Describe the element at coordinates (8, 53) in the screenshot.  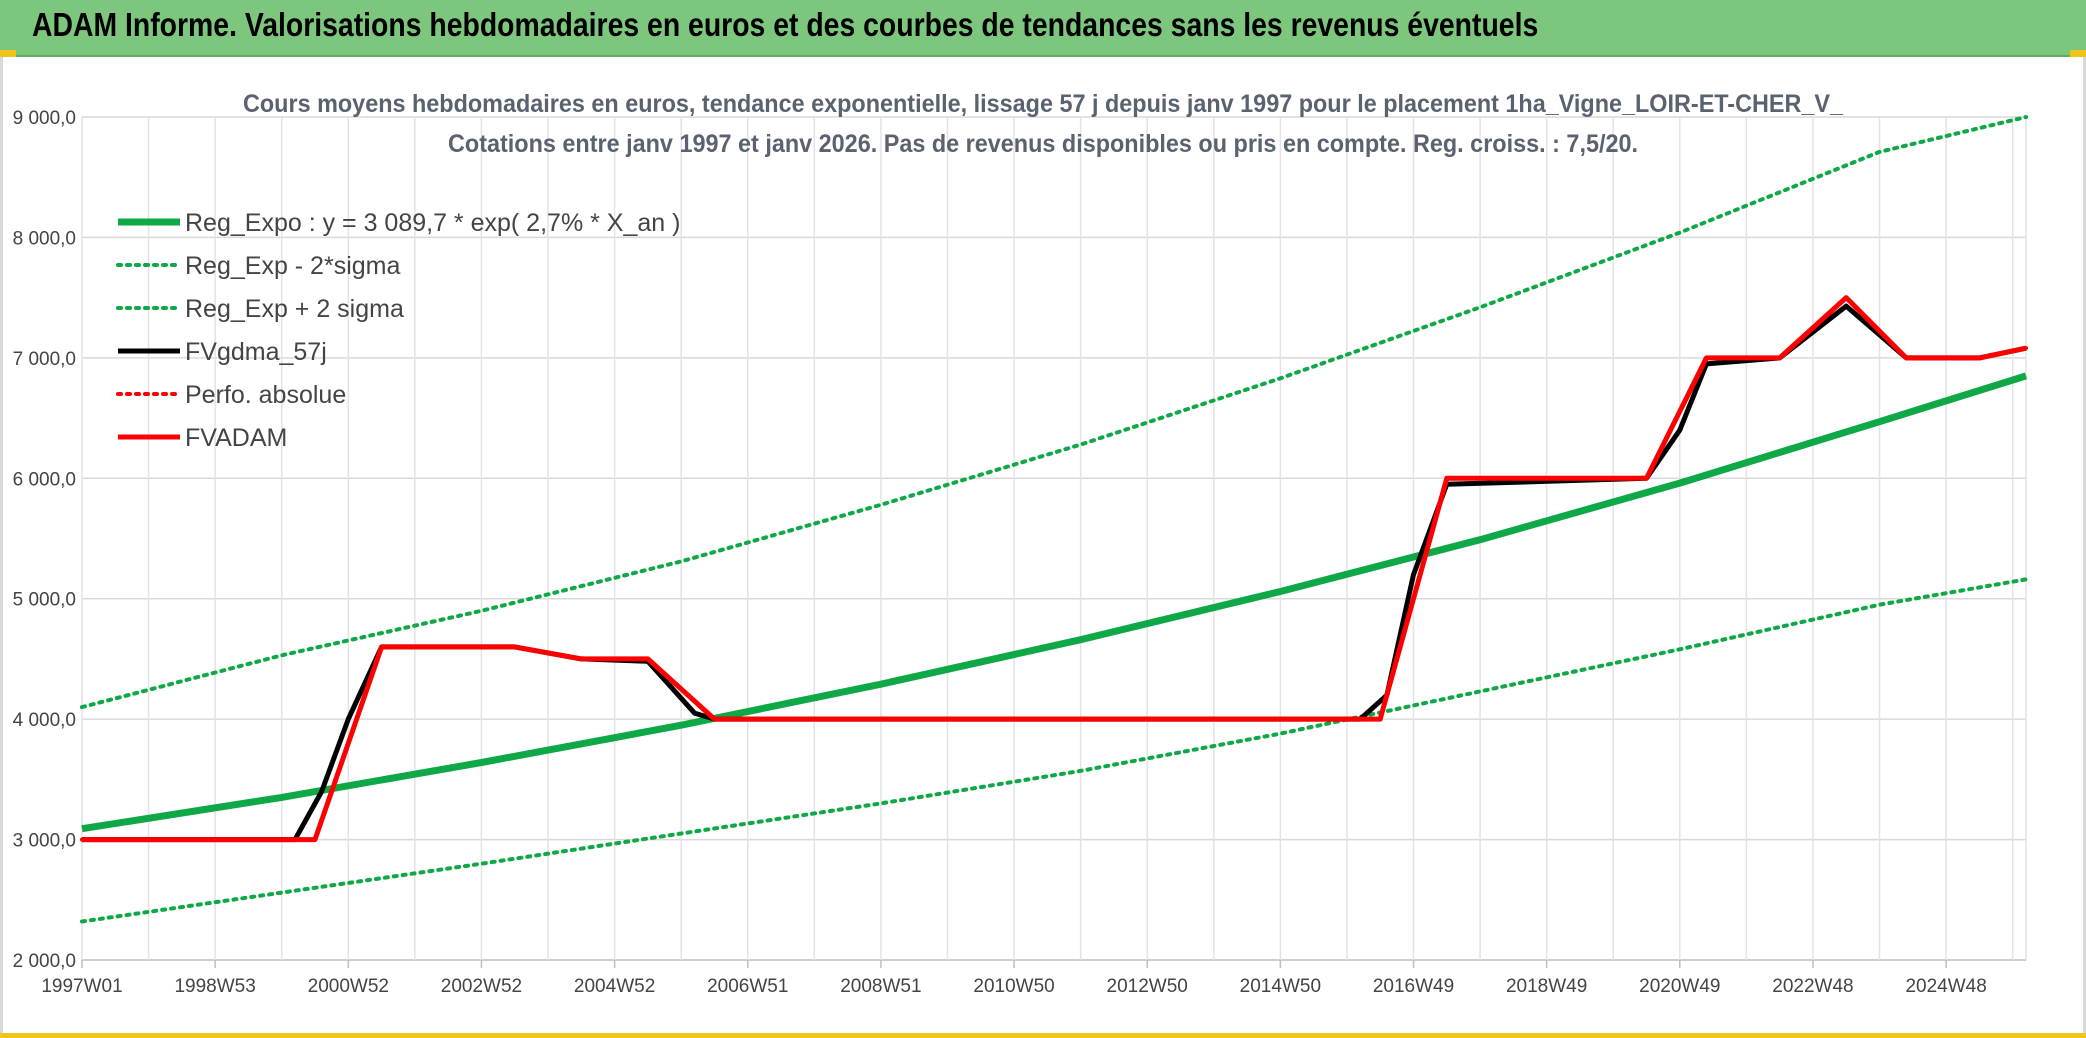
I see `banner-accent-left` at that location.